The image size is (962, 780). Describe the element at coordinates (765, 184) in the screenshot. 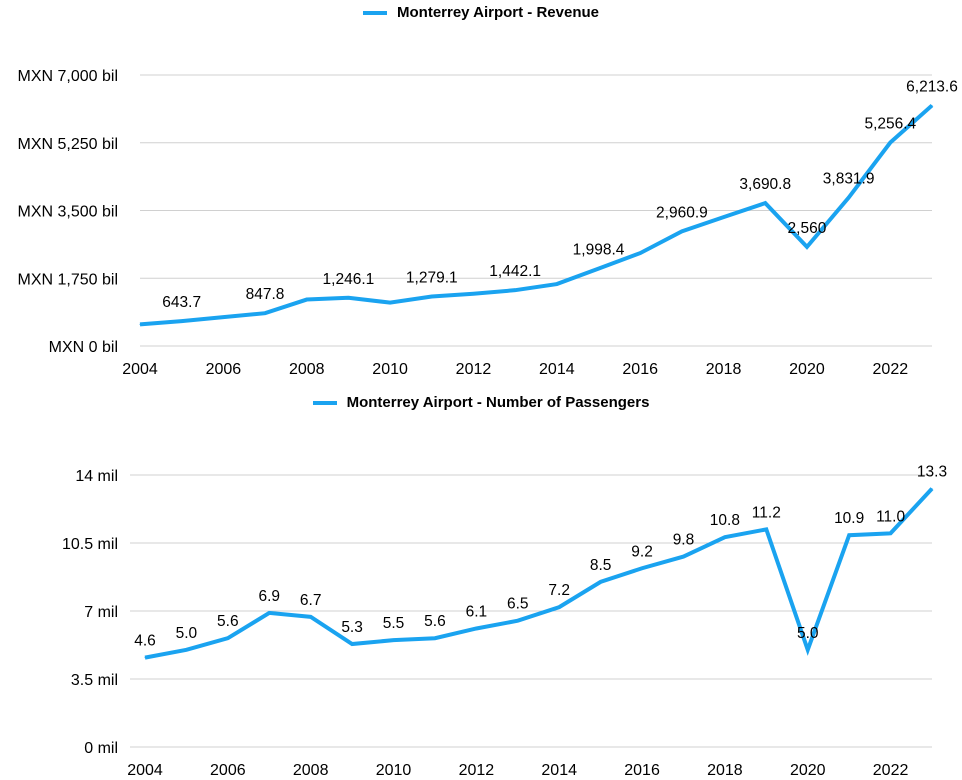

I see `revenue-data-label: 3,690.8` at that location.